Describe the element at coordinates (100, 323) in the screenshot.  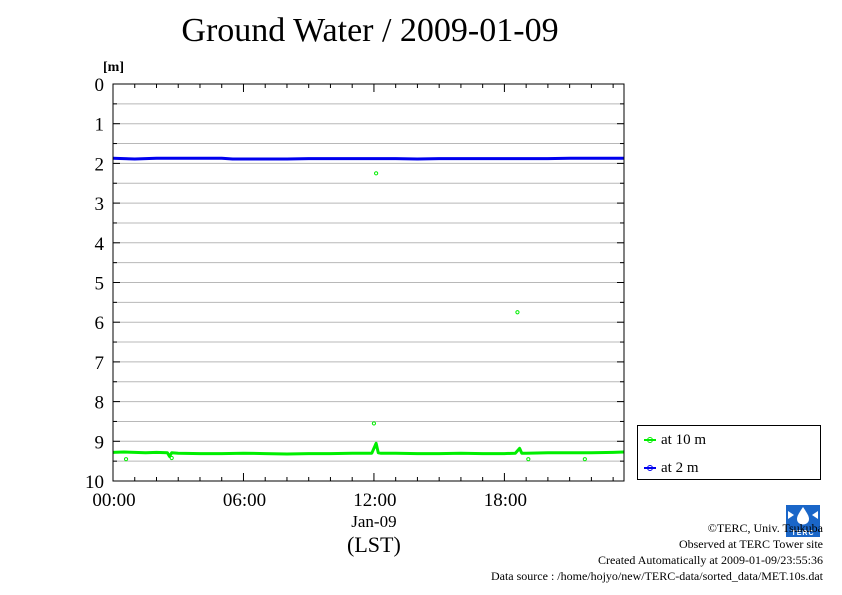
I see `y-tick-label: 6` at that location.